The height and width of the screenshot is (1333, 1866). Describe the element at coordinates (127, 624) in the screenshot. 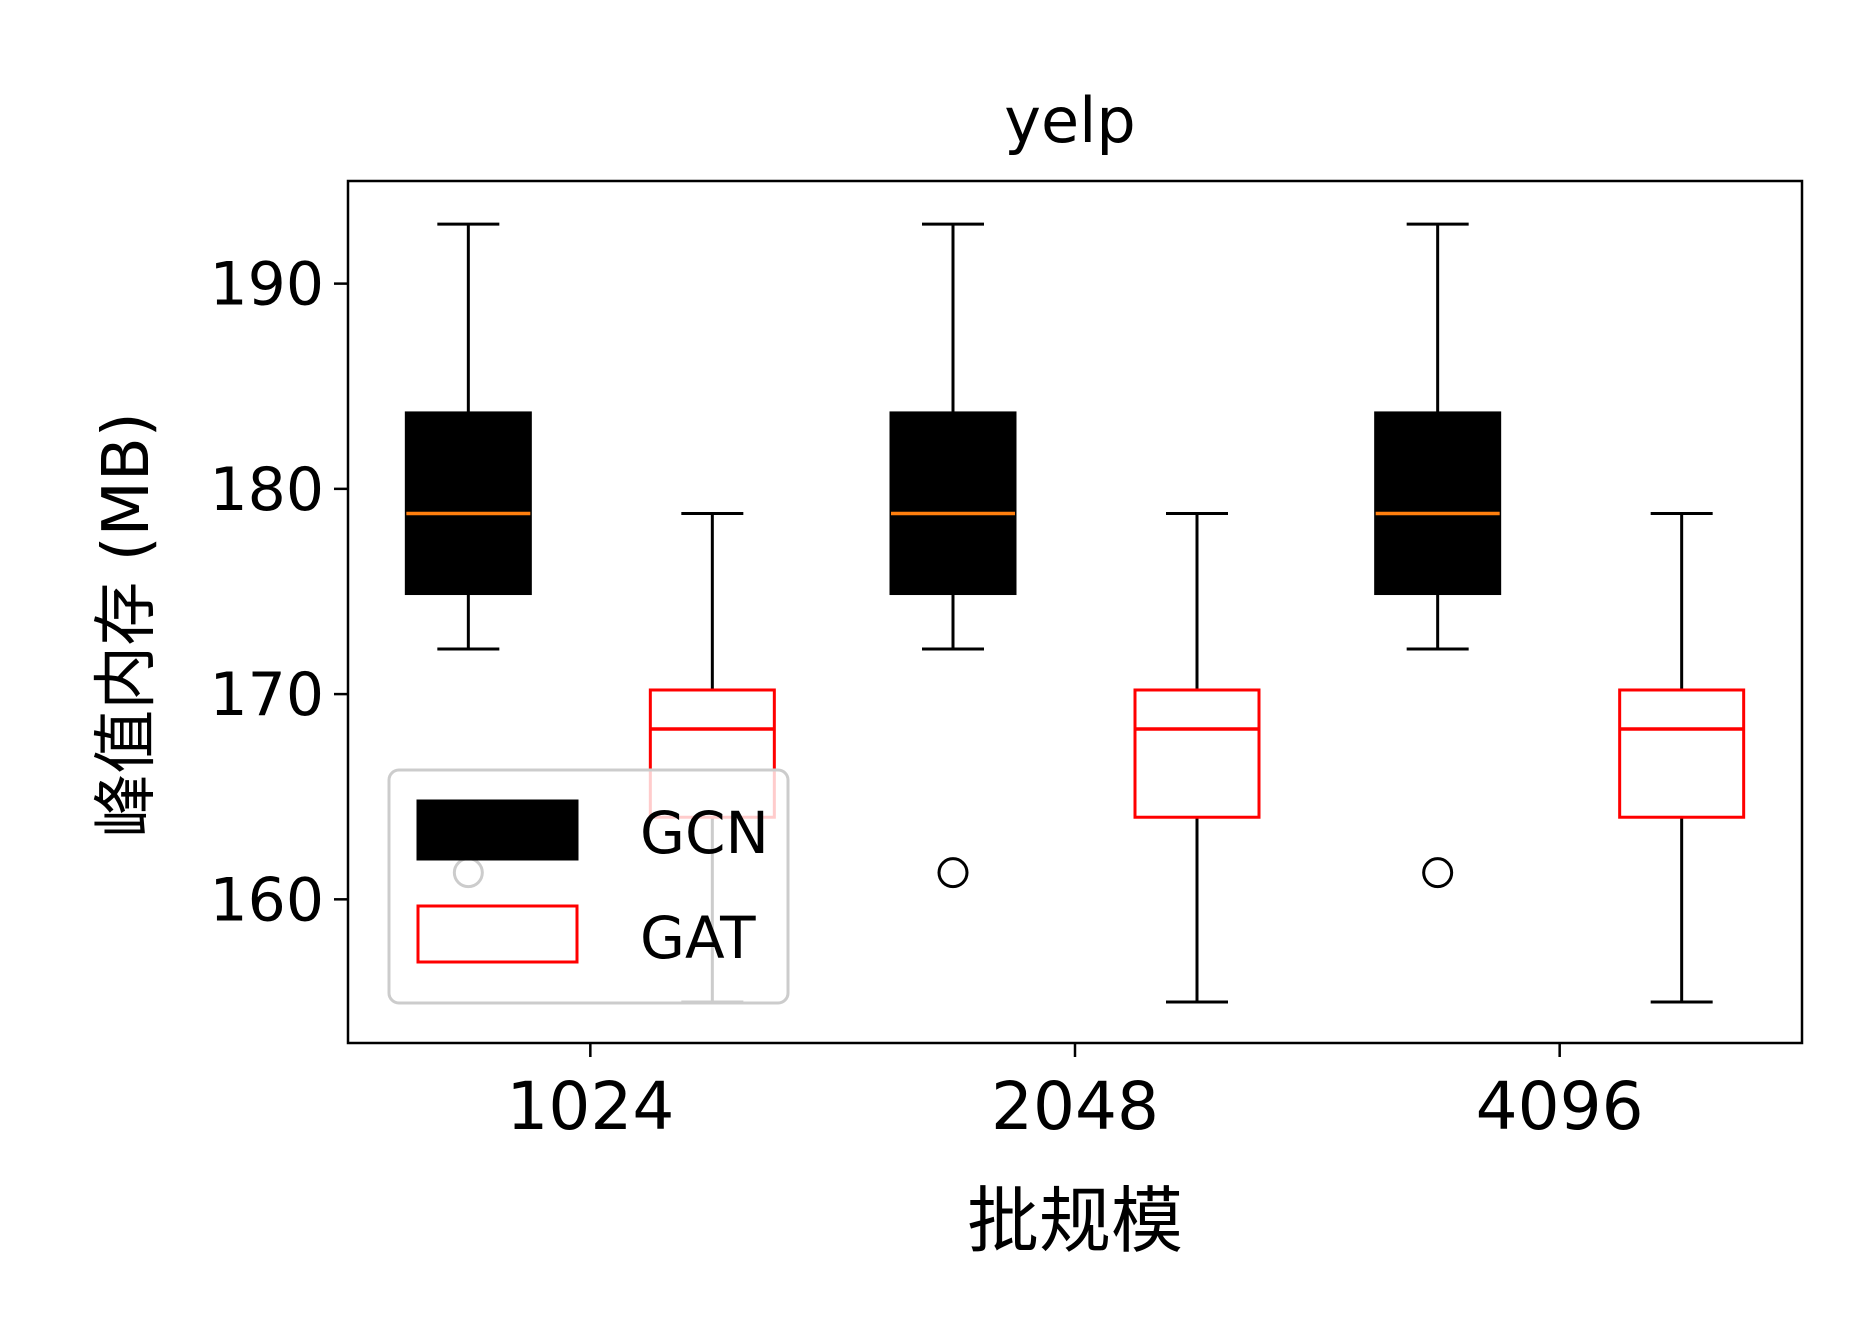

I see `y-axis-label: 峰值内存 (MB)` at that location.